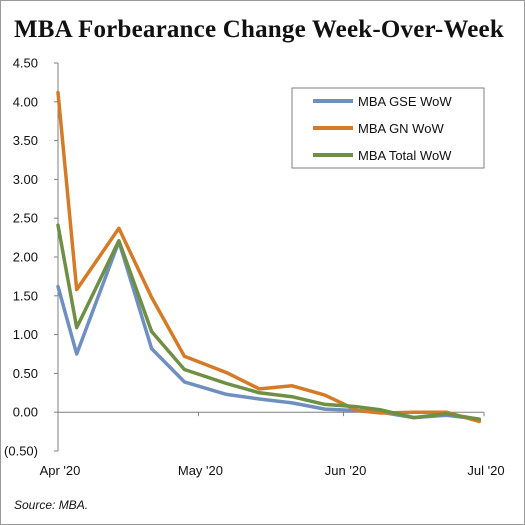  I want to click on y-tick-label: 2.50, so click(25, 218).